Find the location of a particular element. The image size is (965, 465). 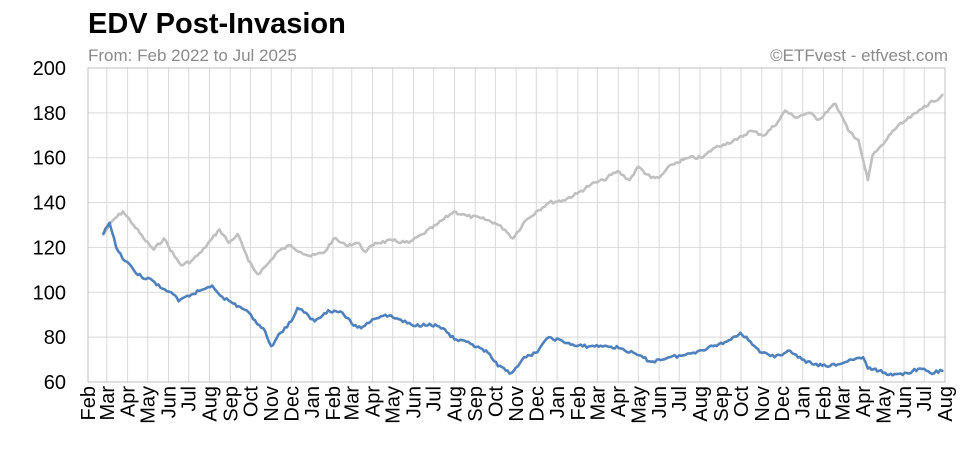

y-axis-ticks: 60 80 100 120 140 160 180 200 is located at coordinates (49, 226).